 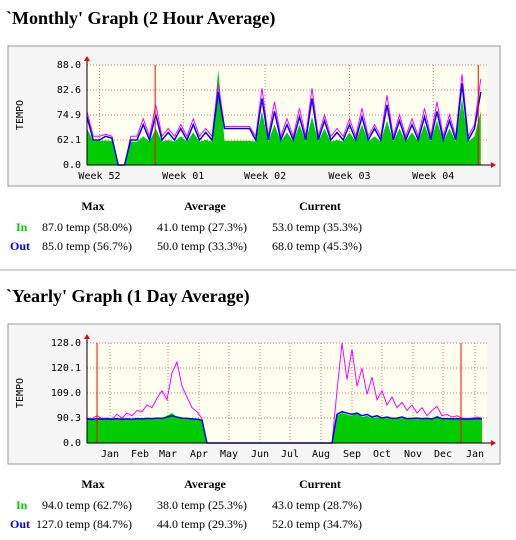 What do you see at coordinates (433, 176) in the screenshot?
I see `x-tick-label: Week 04` at bounding box center [433, 176].